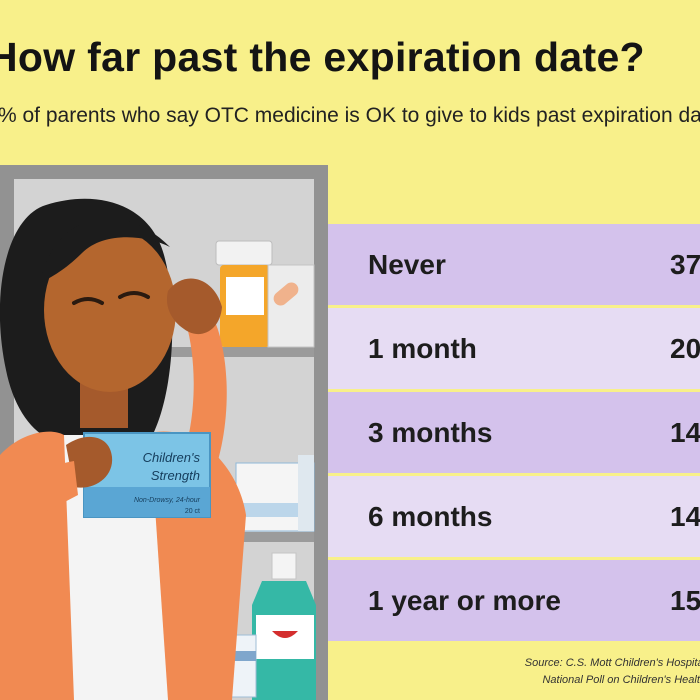  Describe the element at coordinates (464, 600) in the screenshot. I see `row-label: 1 year or more` at that location.